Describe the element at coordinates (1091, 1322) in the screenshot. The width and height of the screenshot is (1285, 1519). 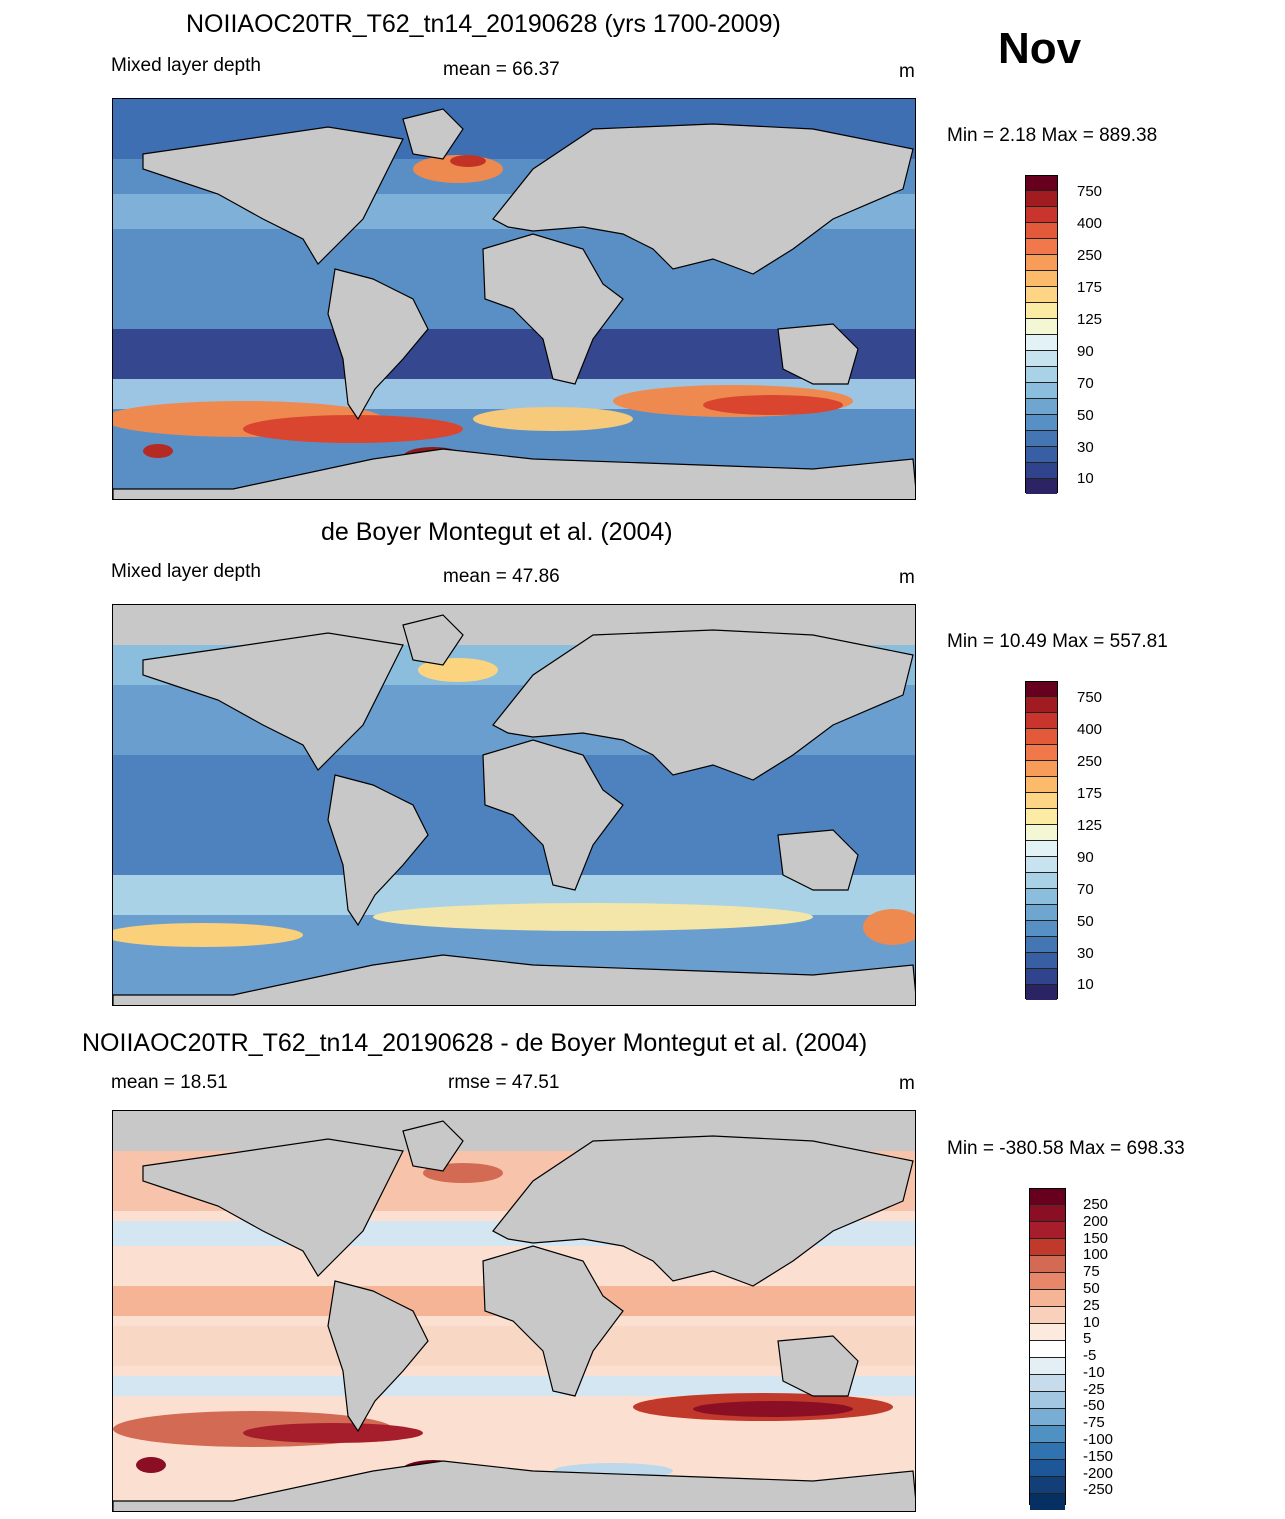
I see `panel3-cbar-label: 10` at that location.